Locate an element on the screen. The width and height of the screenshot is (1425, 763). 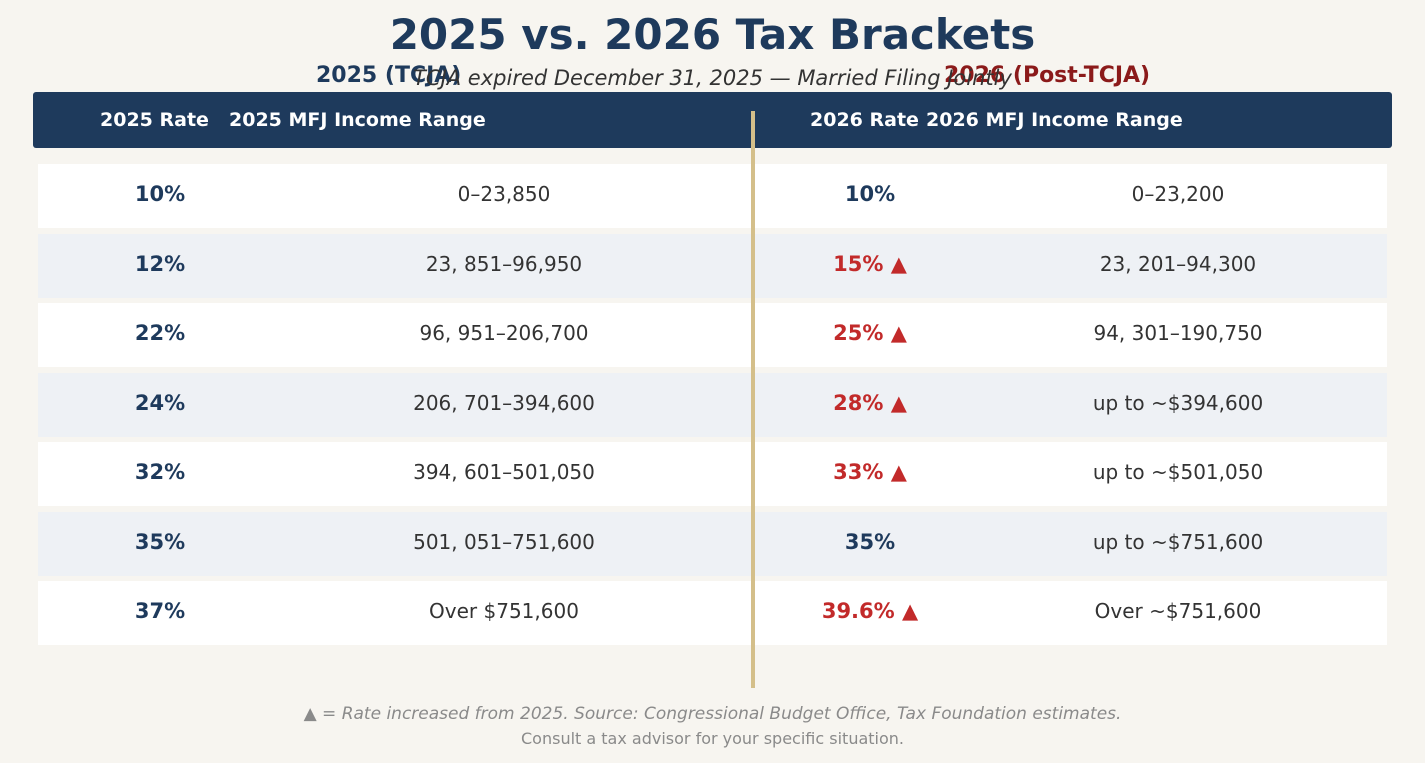
range-2025-cell: Over $751,600 is located at coordinates (504, 611).